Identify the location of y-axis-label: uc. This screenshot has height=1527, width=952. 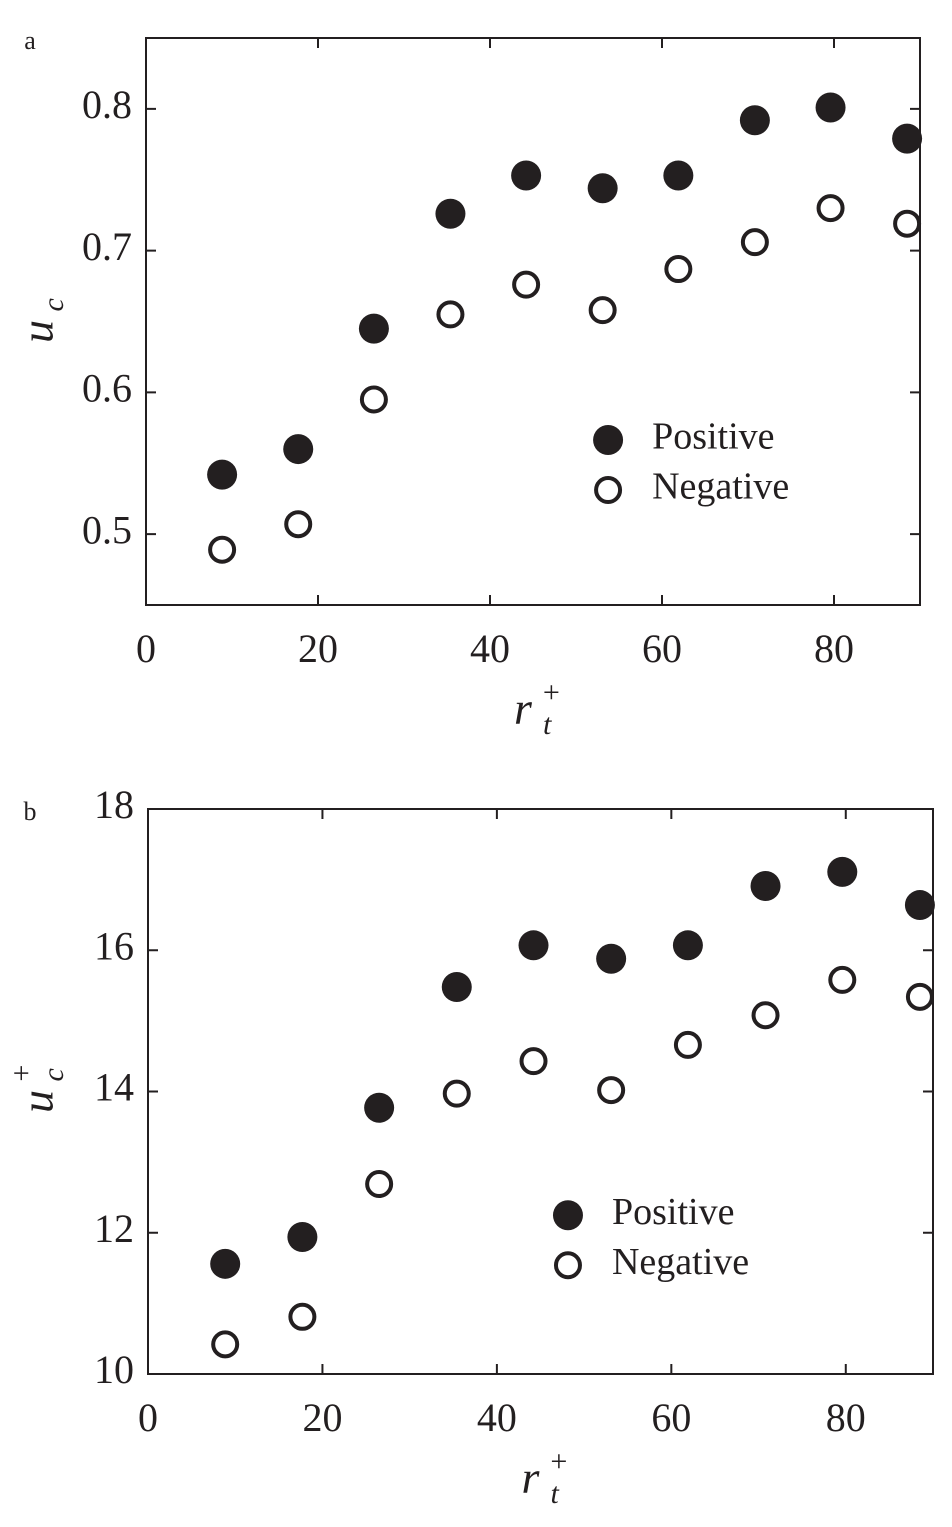
(41, 320).